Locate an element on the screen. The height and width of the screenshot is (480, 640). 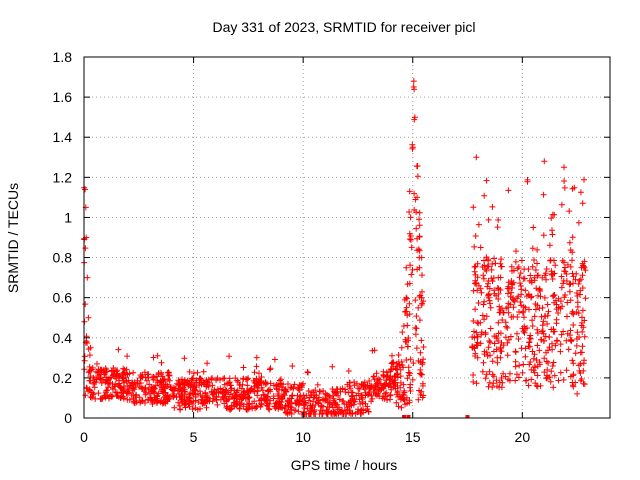
y-axis-label: SRMTID / TECUs is located at coordinates (13, 238).